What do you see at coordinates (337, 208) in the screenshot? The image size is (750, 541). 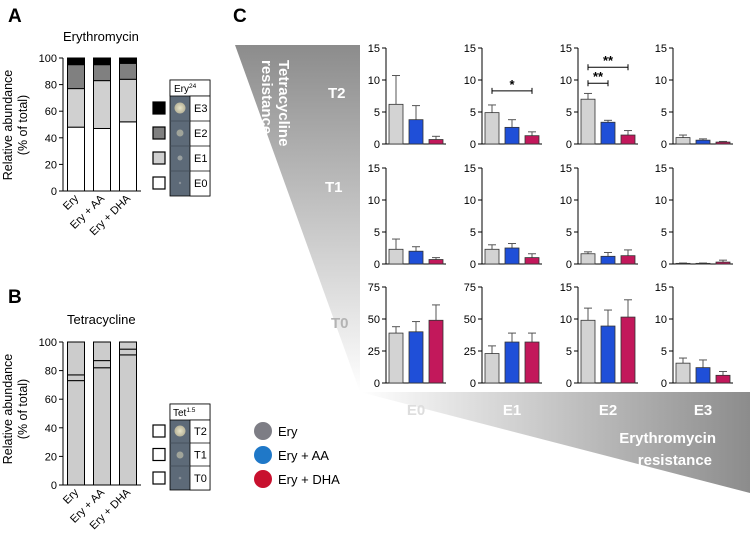 I see `row-labels: T2 T1 T0` at bounding box center [337, 208].